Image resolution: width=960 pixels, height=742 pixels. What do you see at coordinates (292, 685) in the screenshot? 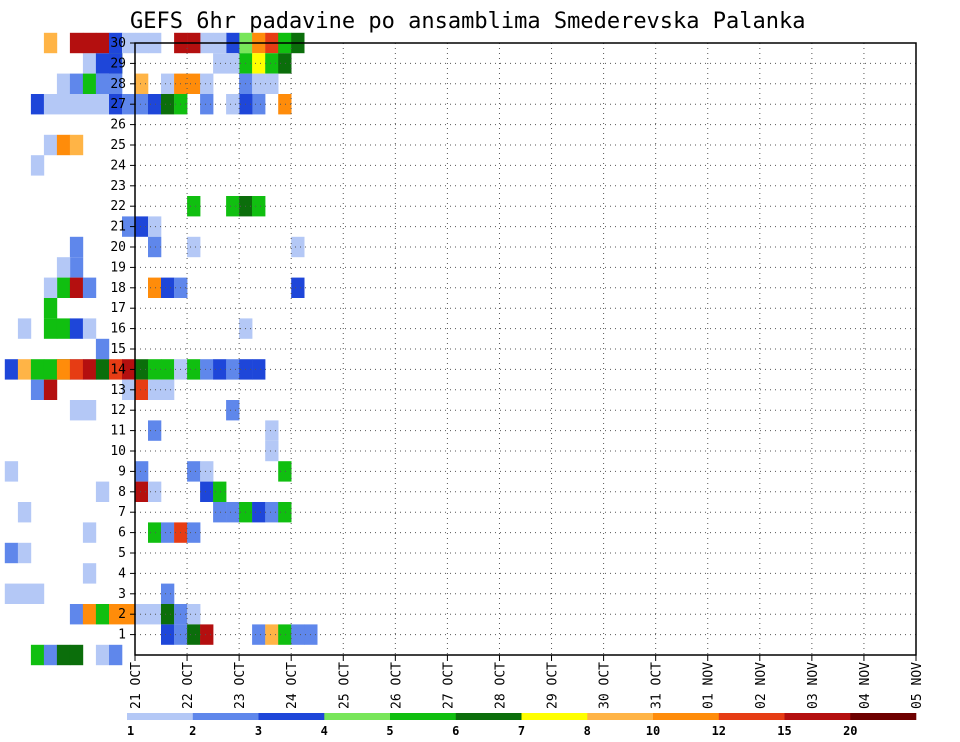
I see `x-tick-label: 24 OCT` at bounding box center [292, 685].